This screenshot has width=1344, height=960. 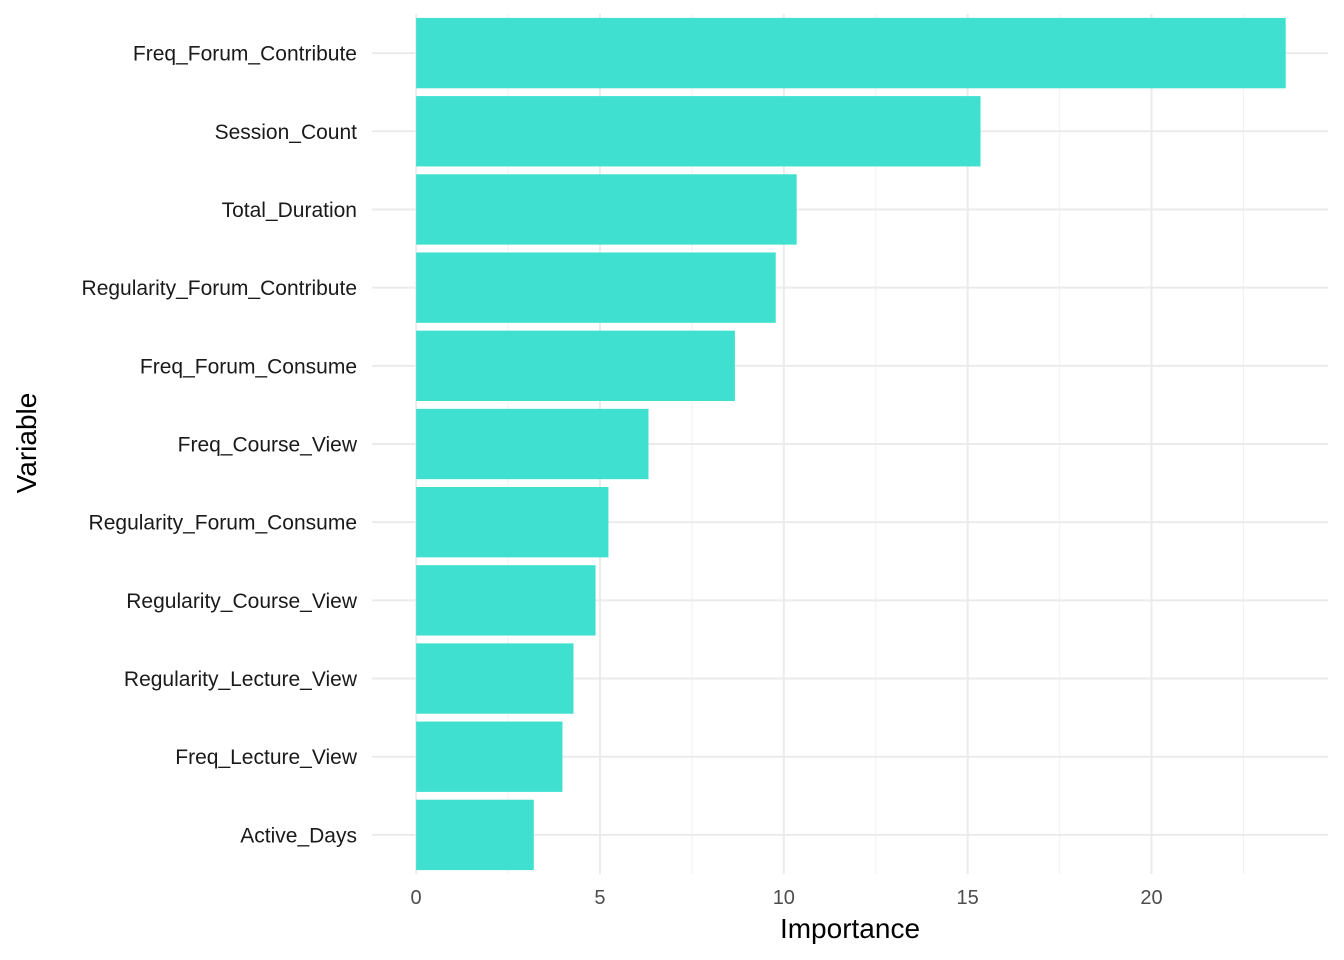 What do you see at coordinates (26, 443) in the screenshot?
I see `y-axis-title: Variable` at bounding box center [26, 443].